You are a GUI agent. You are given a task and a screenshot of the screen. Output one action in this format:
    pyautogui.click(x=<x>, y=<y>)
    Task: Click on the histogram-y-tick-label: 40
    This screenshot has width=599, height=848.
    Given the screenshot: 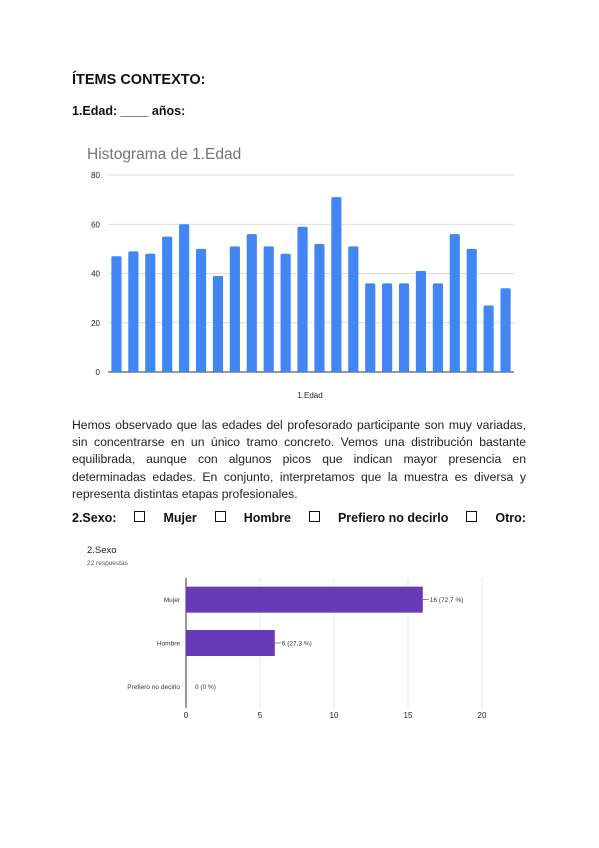 What is the action you would take?
    pyautogui.click(x=95, y=274)
    